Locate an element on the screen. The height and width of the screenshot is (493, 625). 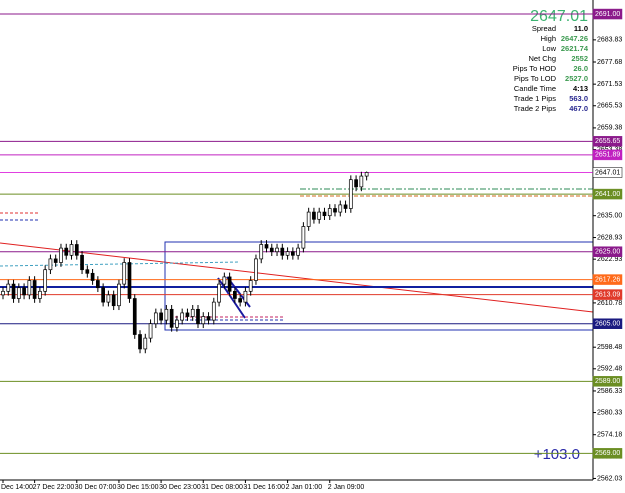
level-label: 2605.00 is located at coordinates (607, 324).